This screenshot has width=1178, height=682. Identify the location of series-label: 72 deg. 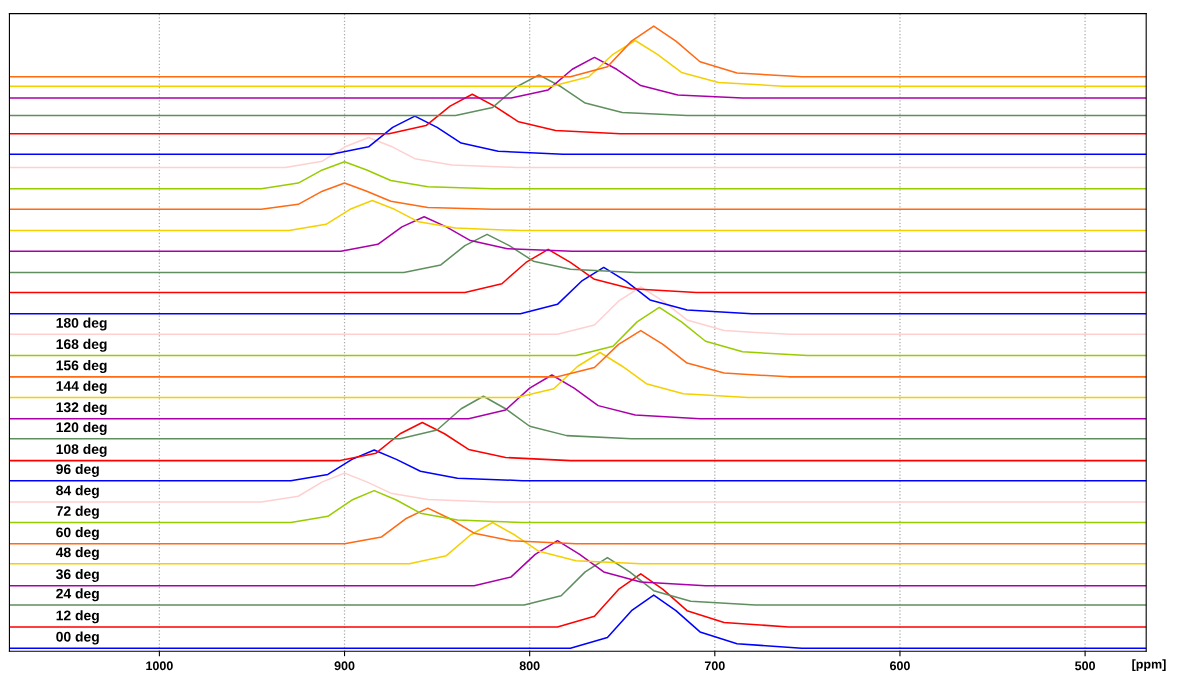
(77, 512).